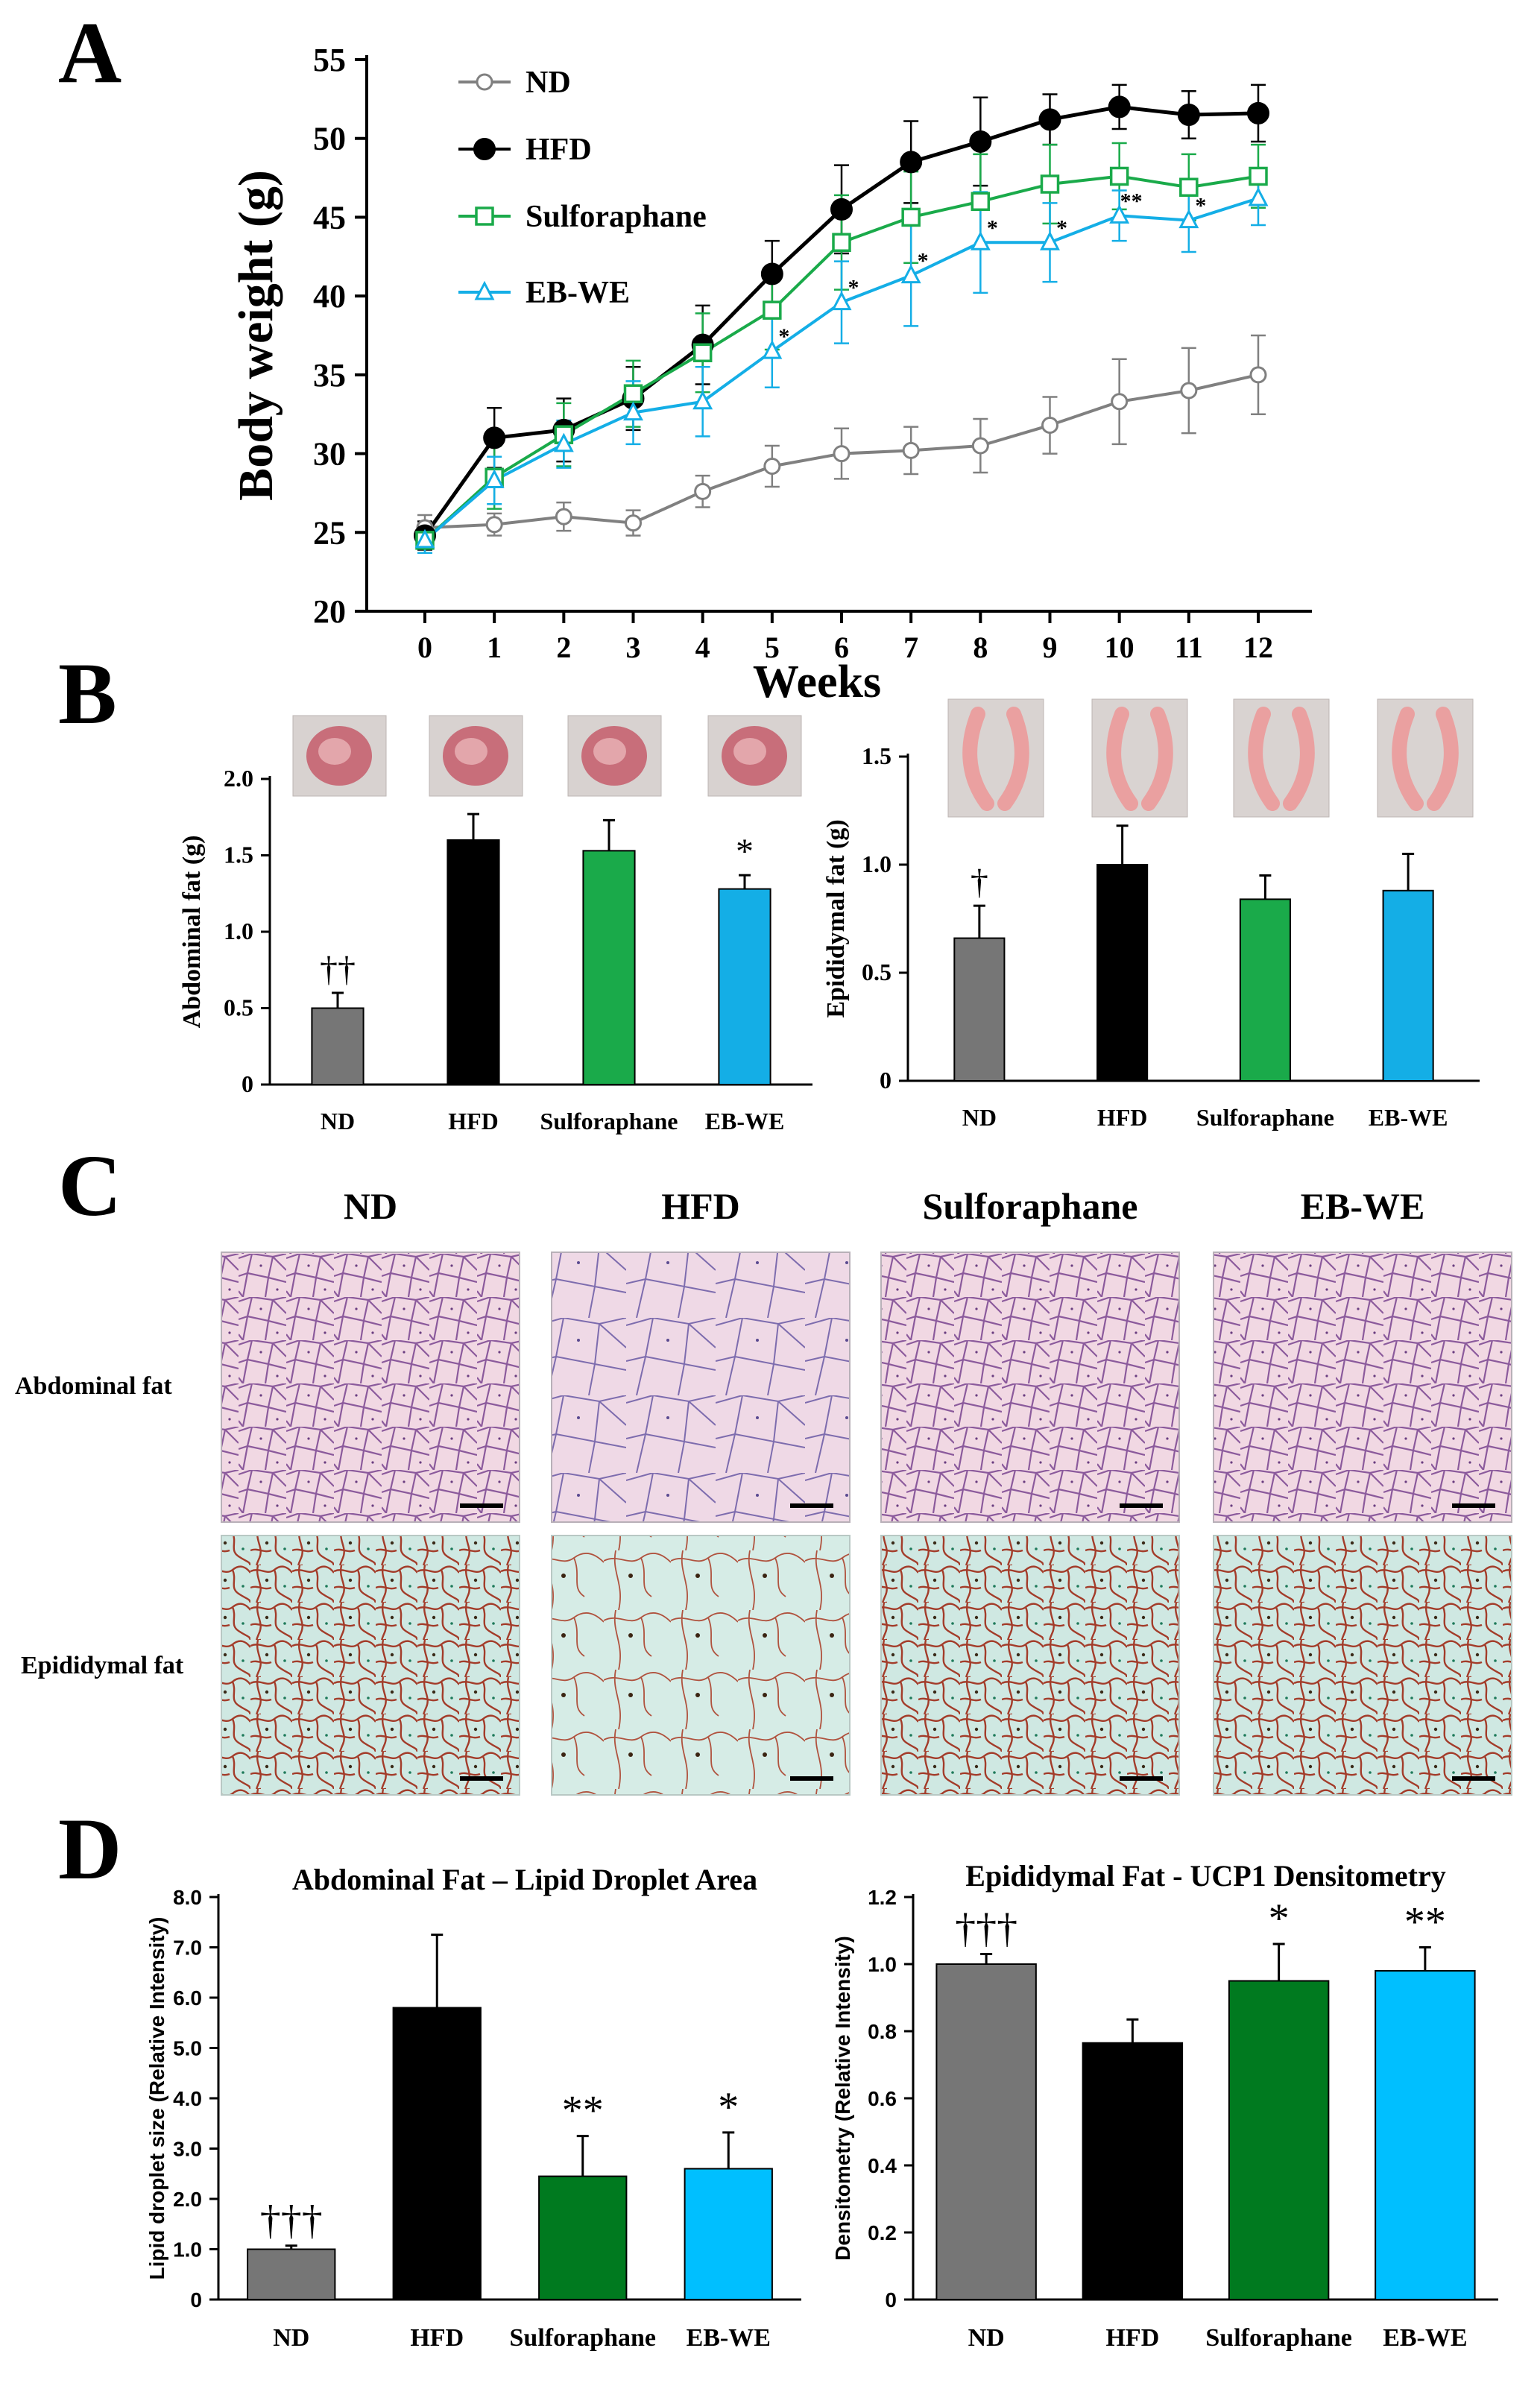  Describe the element at coordinates (329, 139) in the screenshot. I see `y-tick-label: 50` at that location.